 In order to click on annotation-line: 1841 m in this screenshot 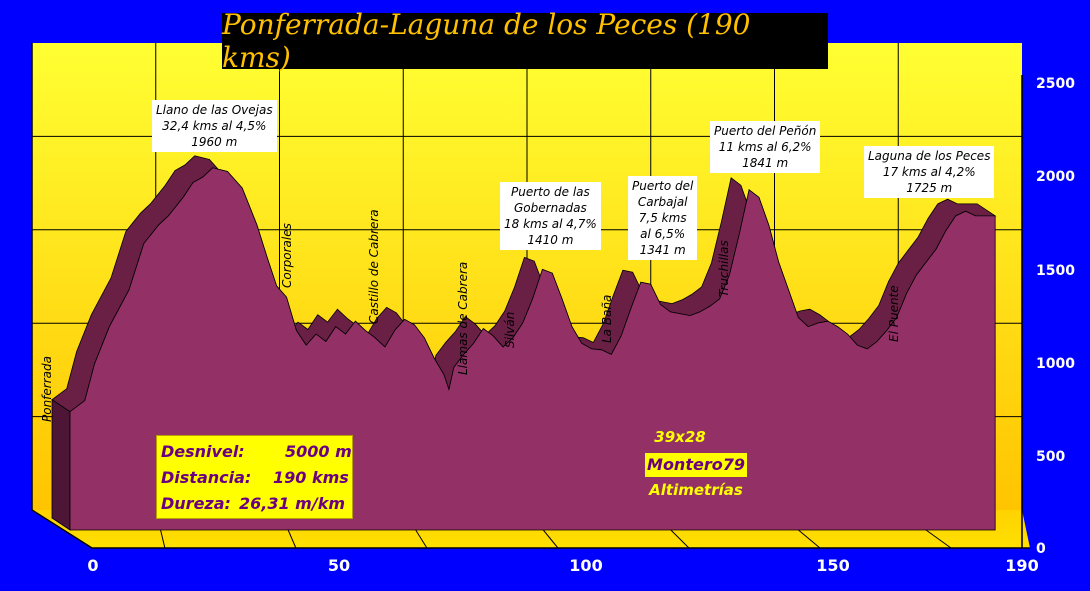, I will do `click(765, 163)`.